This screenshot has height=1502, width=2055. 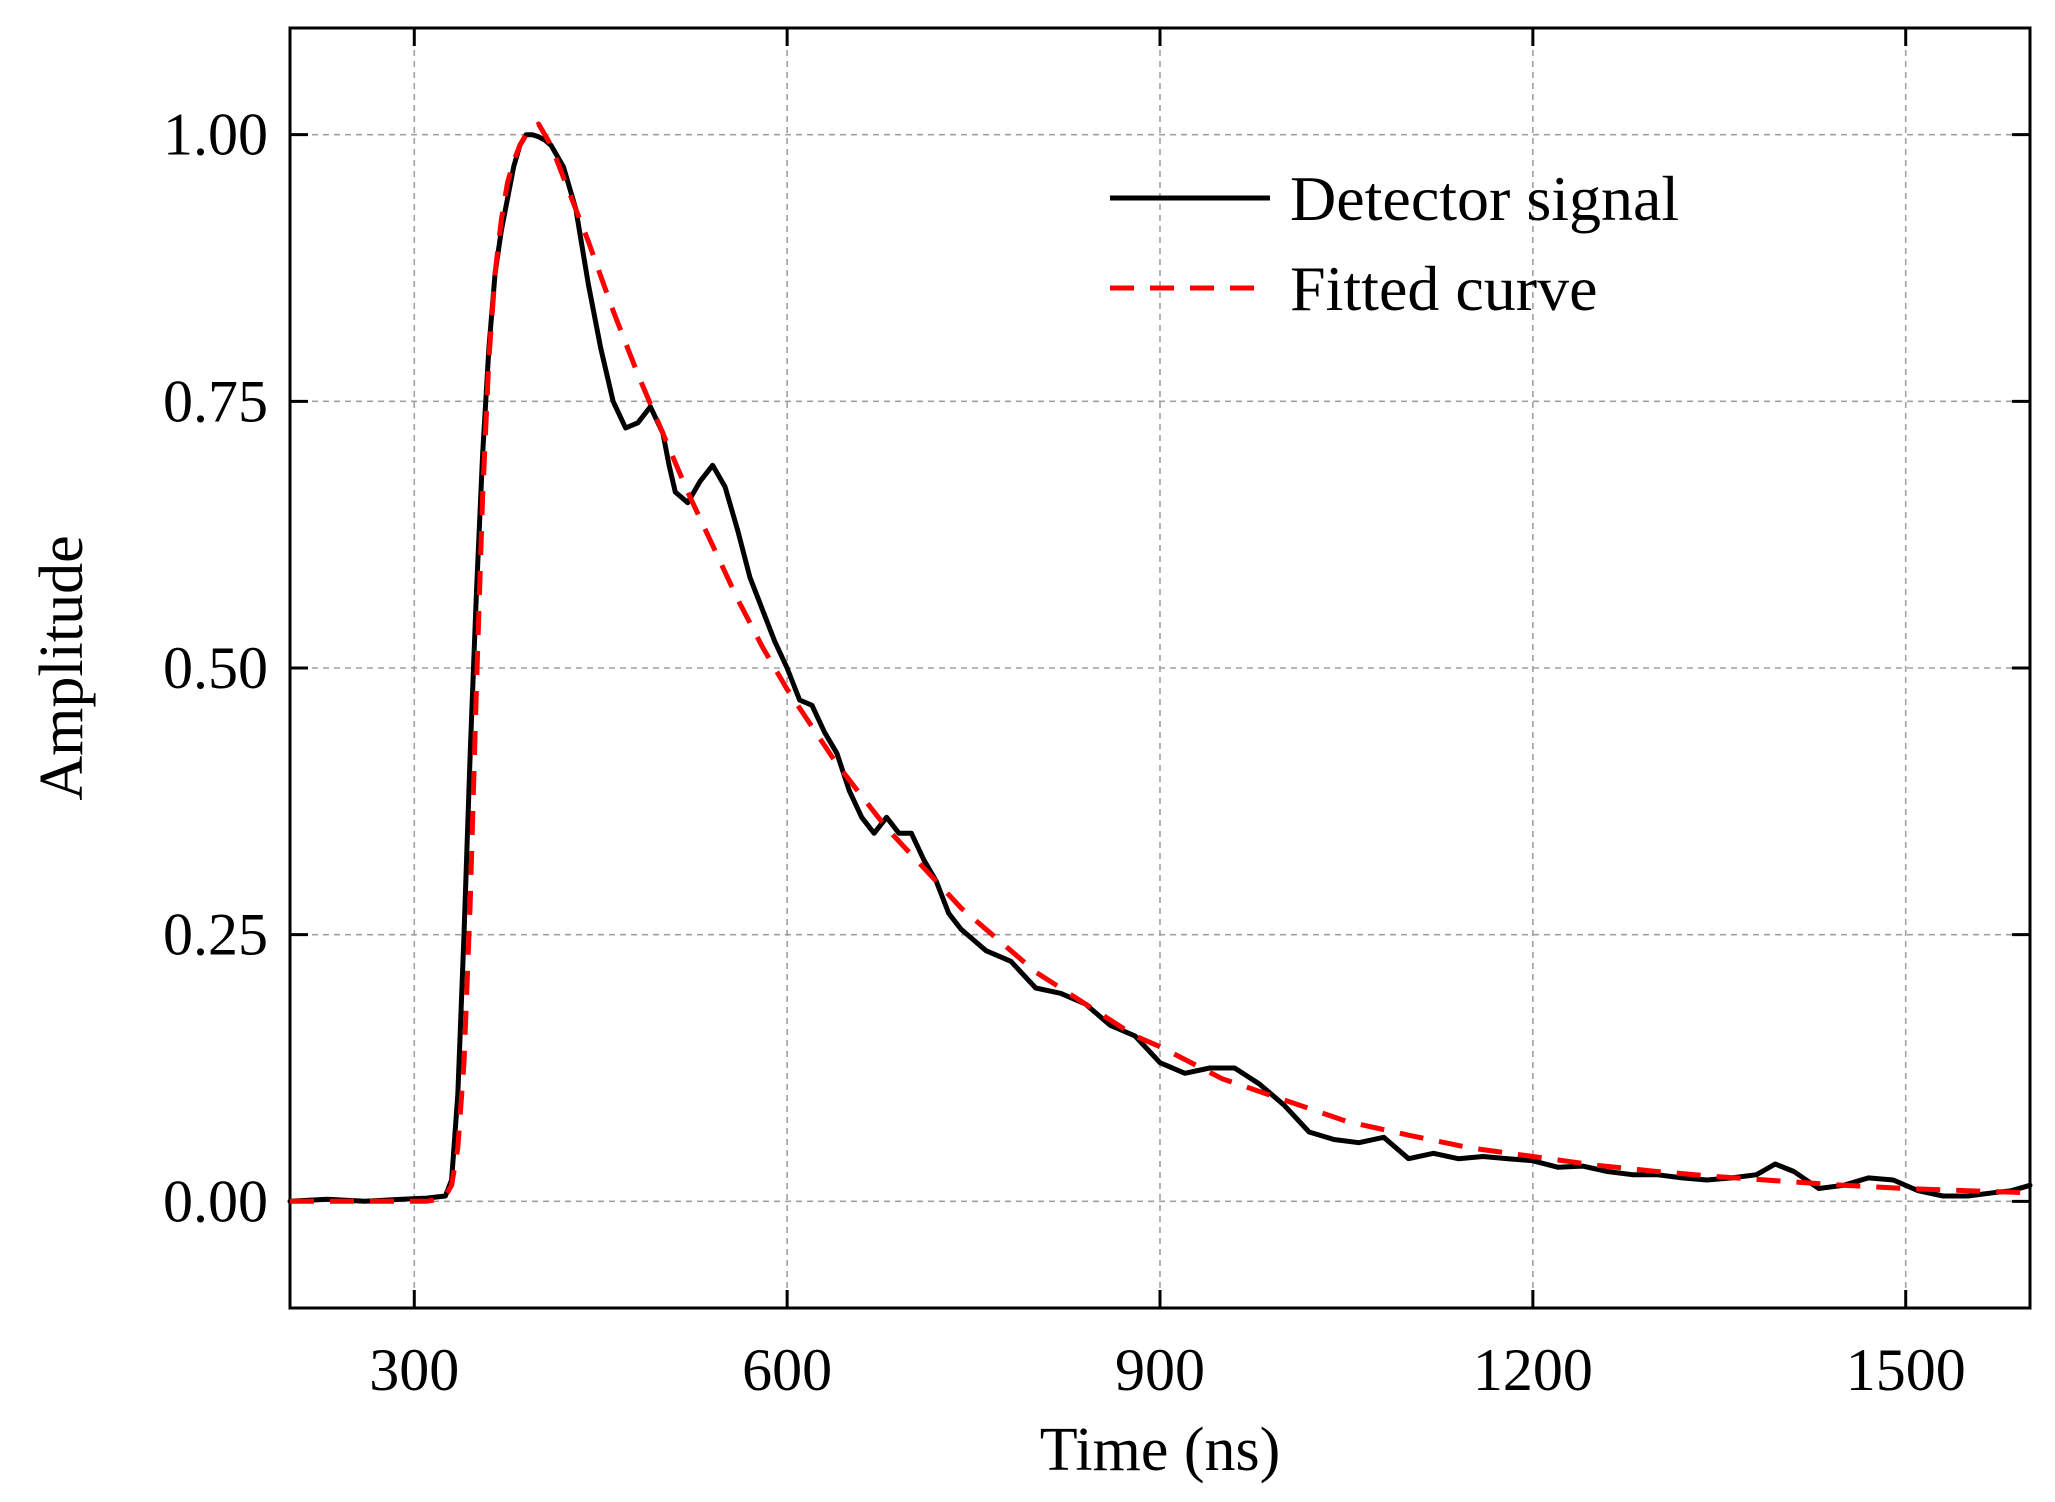 I want to click on y-axis-title: Amplitude, so click(x=62, y=667).